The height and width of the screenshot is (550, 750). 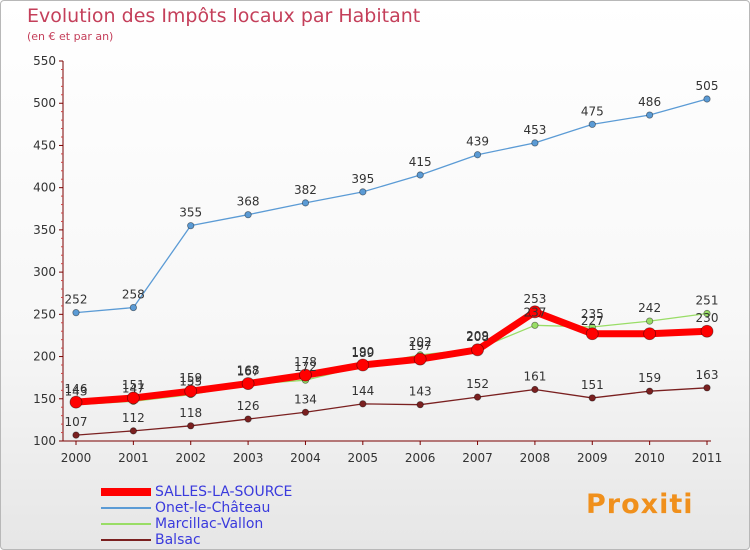 I want to click on data-label: 235, so click(x=592, y=314).